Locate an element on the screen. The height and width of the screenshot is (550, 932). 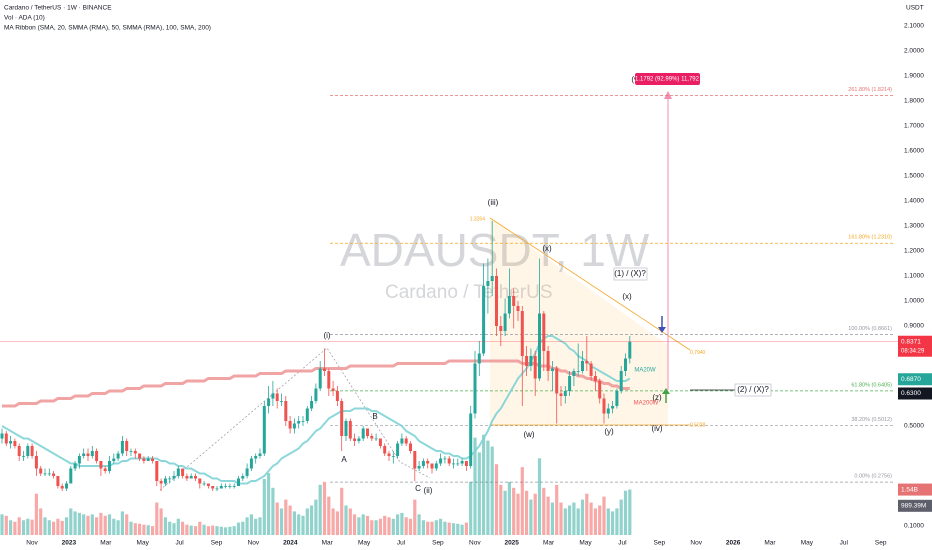
annotation: (x) is located at coordinates (627, 296).